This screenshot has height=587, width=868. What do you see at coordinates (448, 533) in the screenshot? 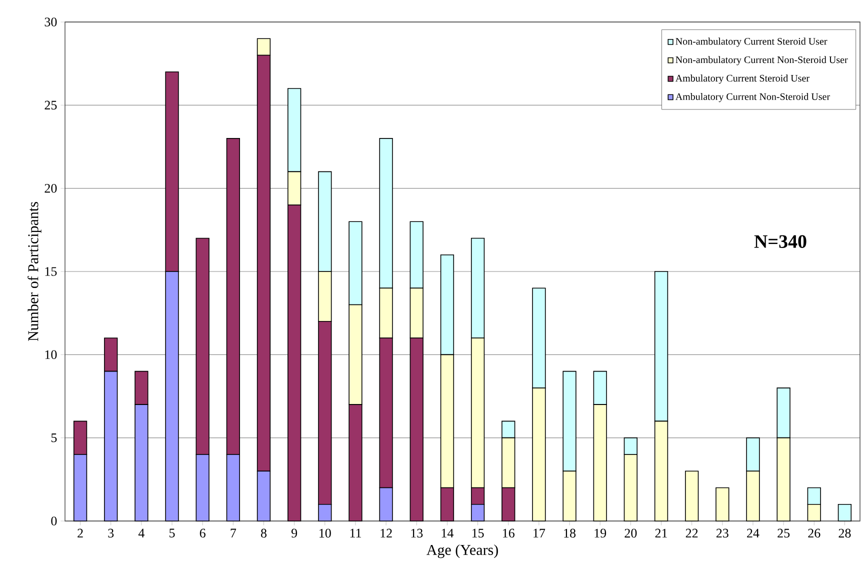
I see `x-tick-label: 14` at bounding box center [448, 533].